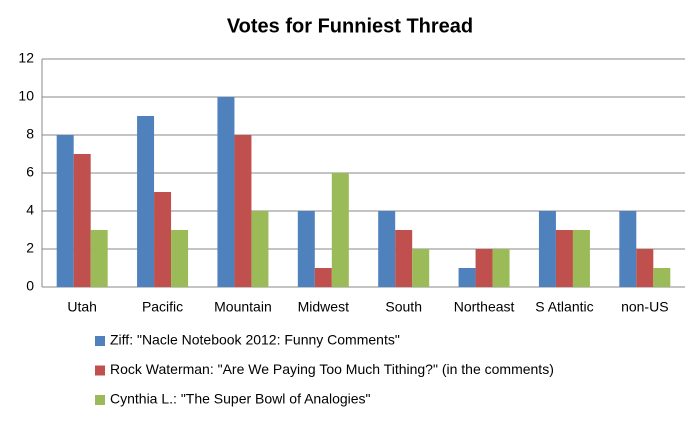 This screenshot has height=421, width=700. I want to click on x-tick-label: Northeast, so click(484, 307).